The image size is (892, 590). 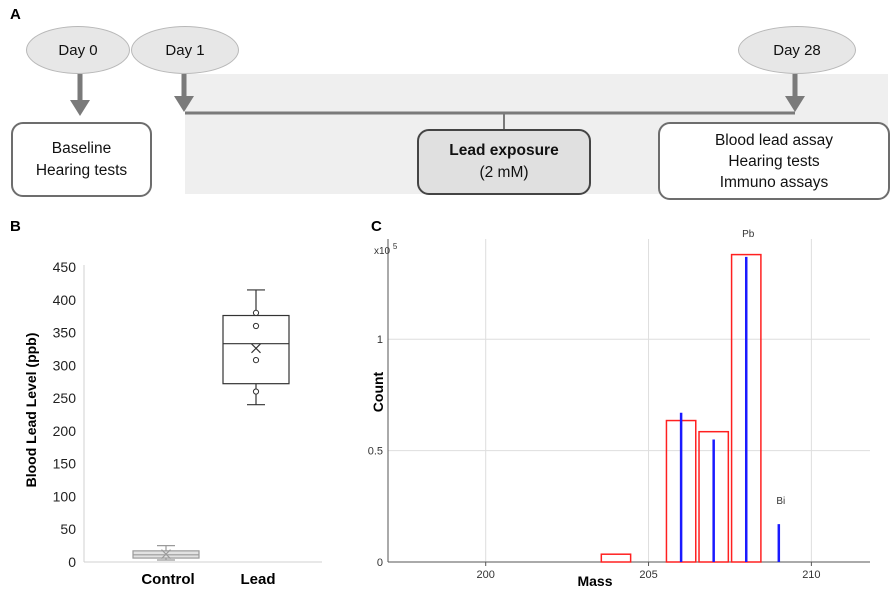 I want to click on y-tick-label: 50, so click(x=68, y=529).